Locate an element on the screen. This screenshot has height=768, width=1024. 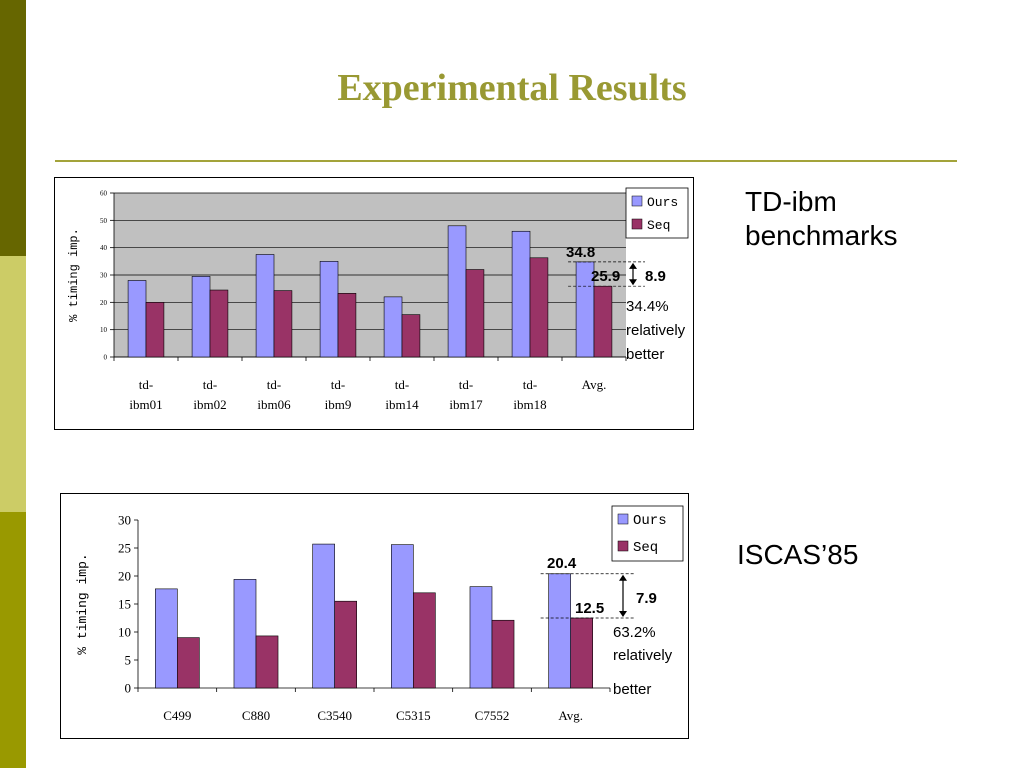
y-tick-label: 15 is located at coordinates (124, 604).